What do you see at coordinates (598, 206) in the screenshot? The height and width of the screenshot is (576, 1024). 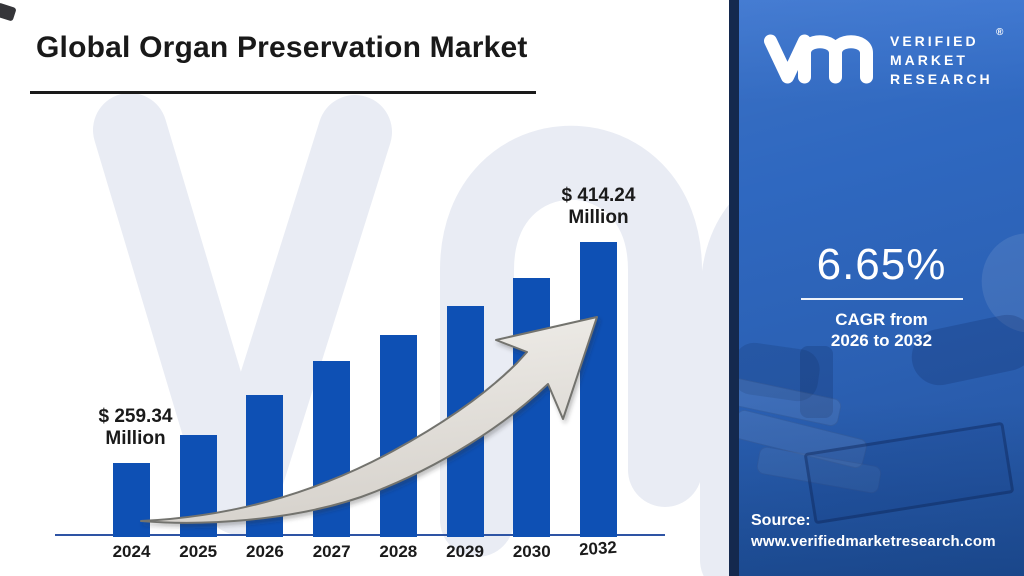 I see `value-label-2032: $ 414.24 Million` at bounding box center [598, 206].